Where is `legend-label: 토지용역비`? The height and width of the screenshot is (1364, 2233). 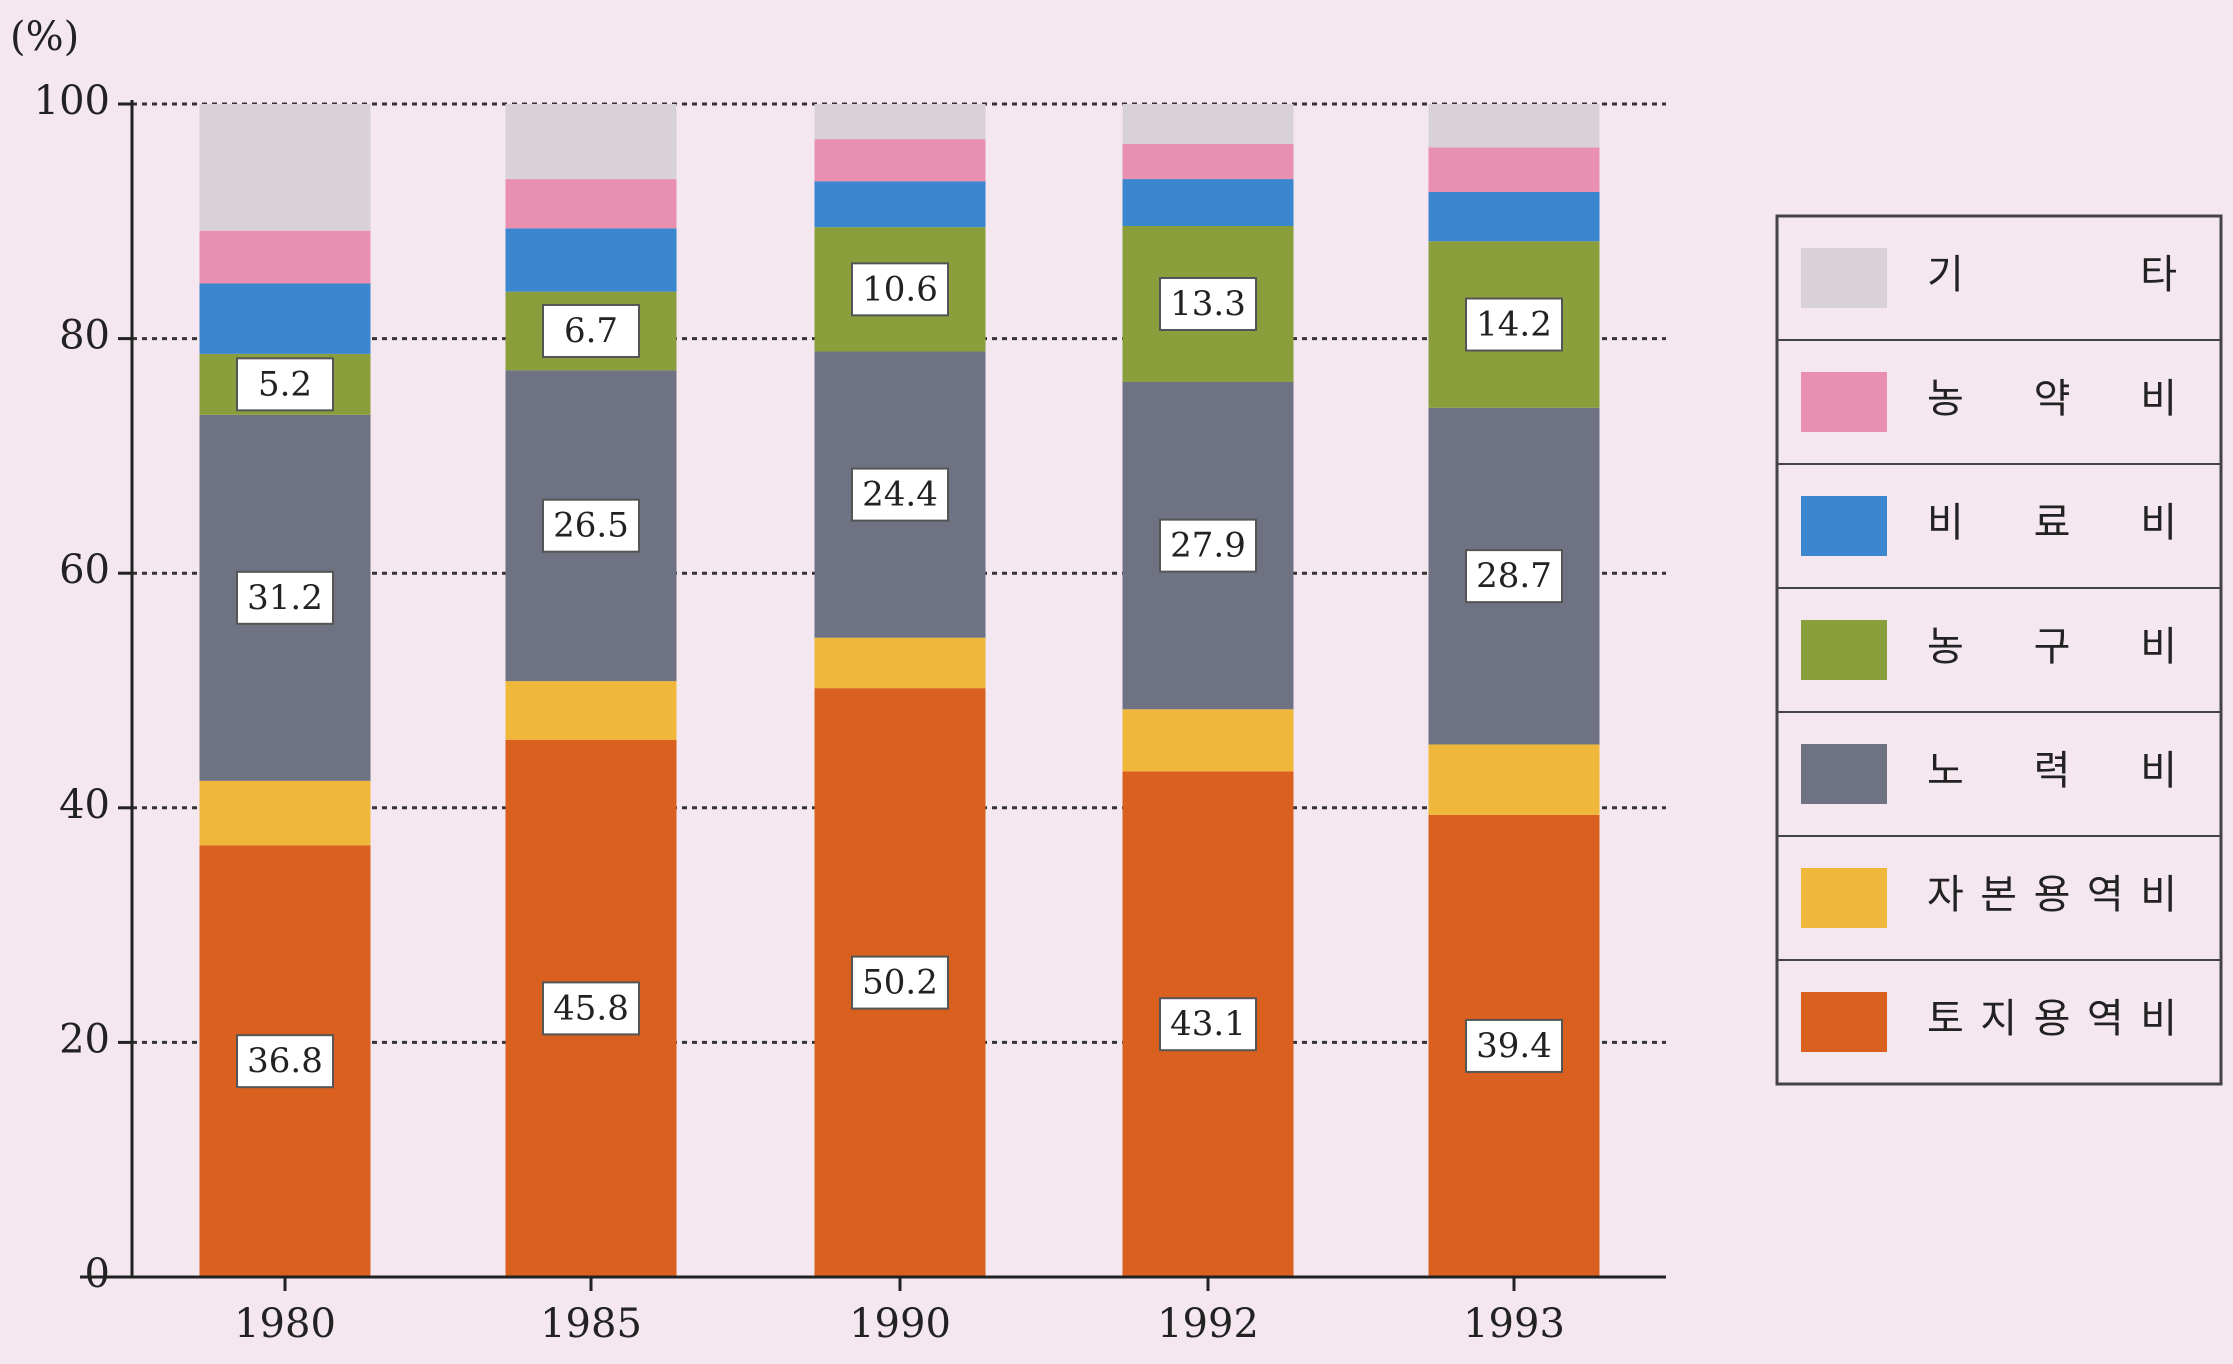 legend-label: 토지용역비 is located at coordinates (2052, 1019).